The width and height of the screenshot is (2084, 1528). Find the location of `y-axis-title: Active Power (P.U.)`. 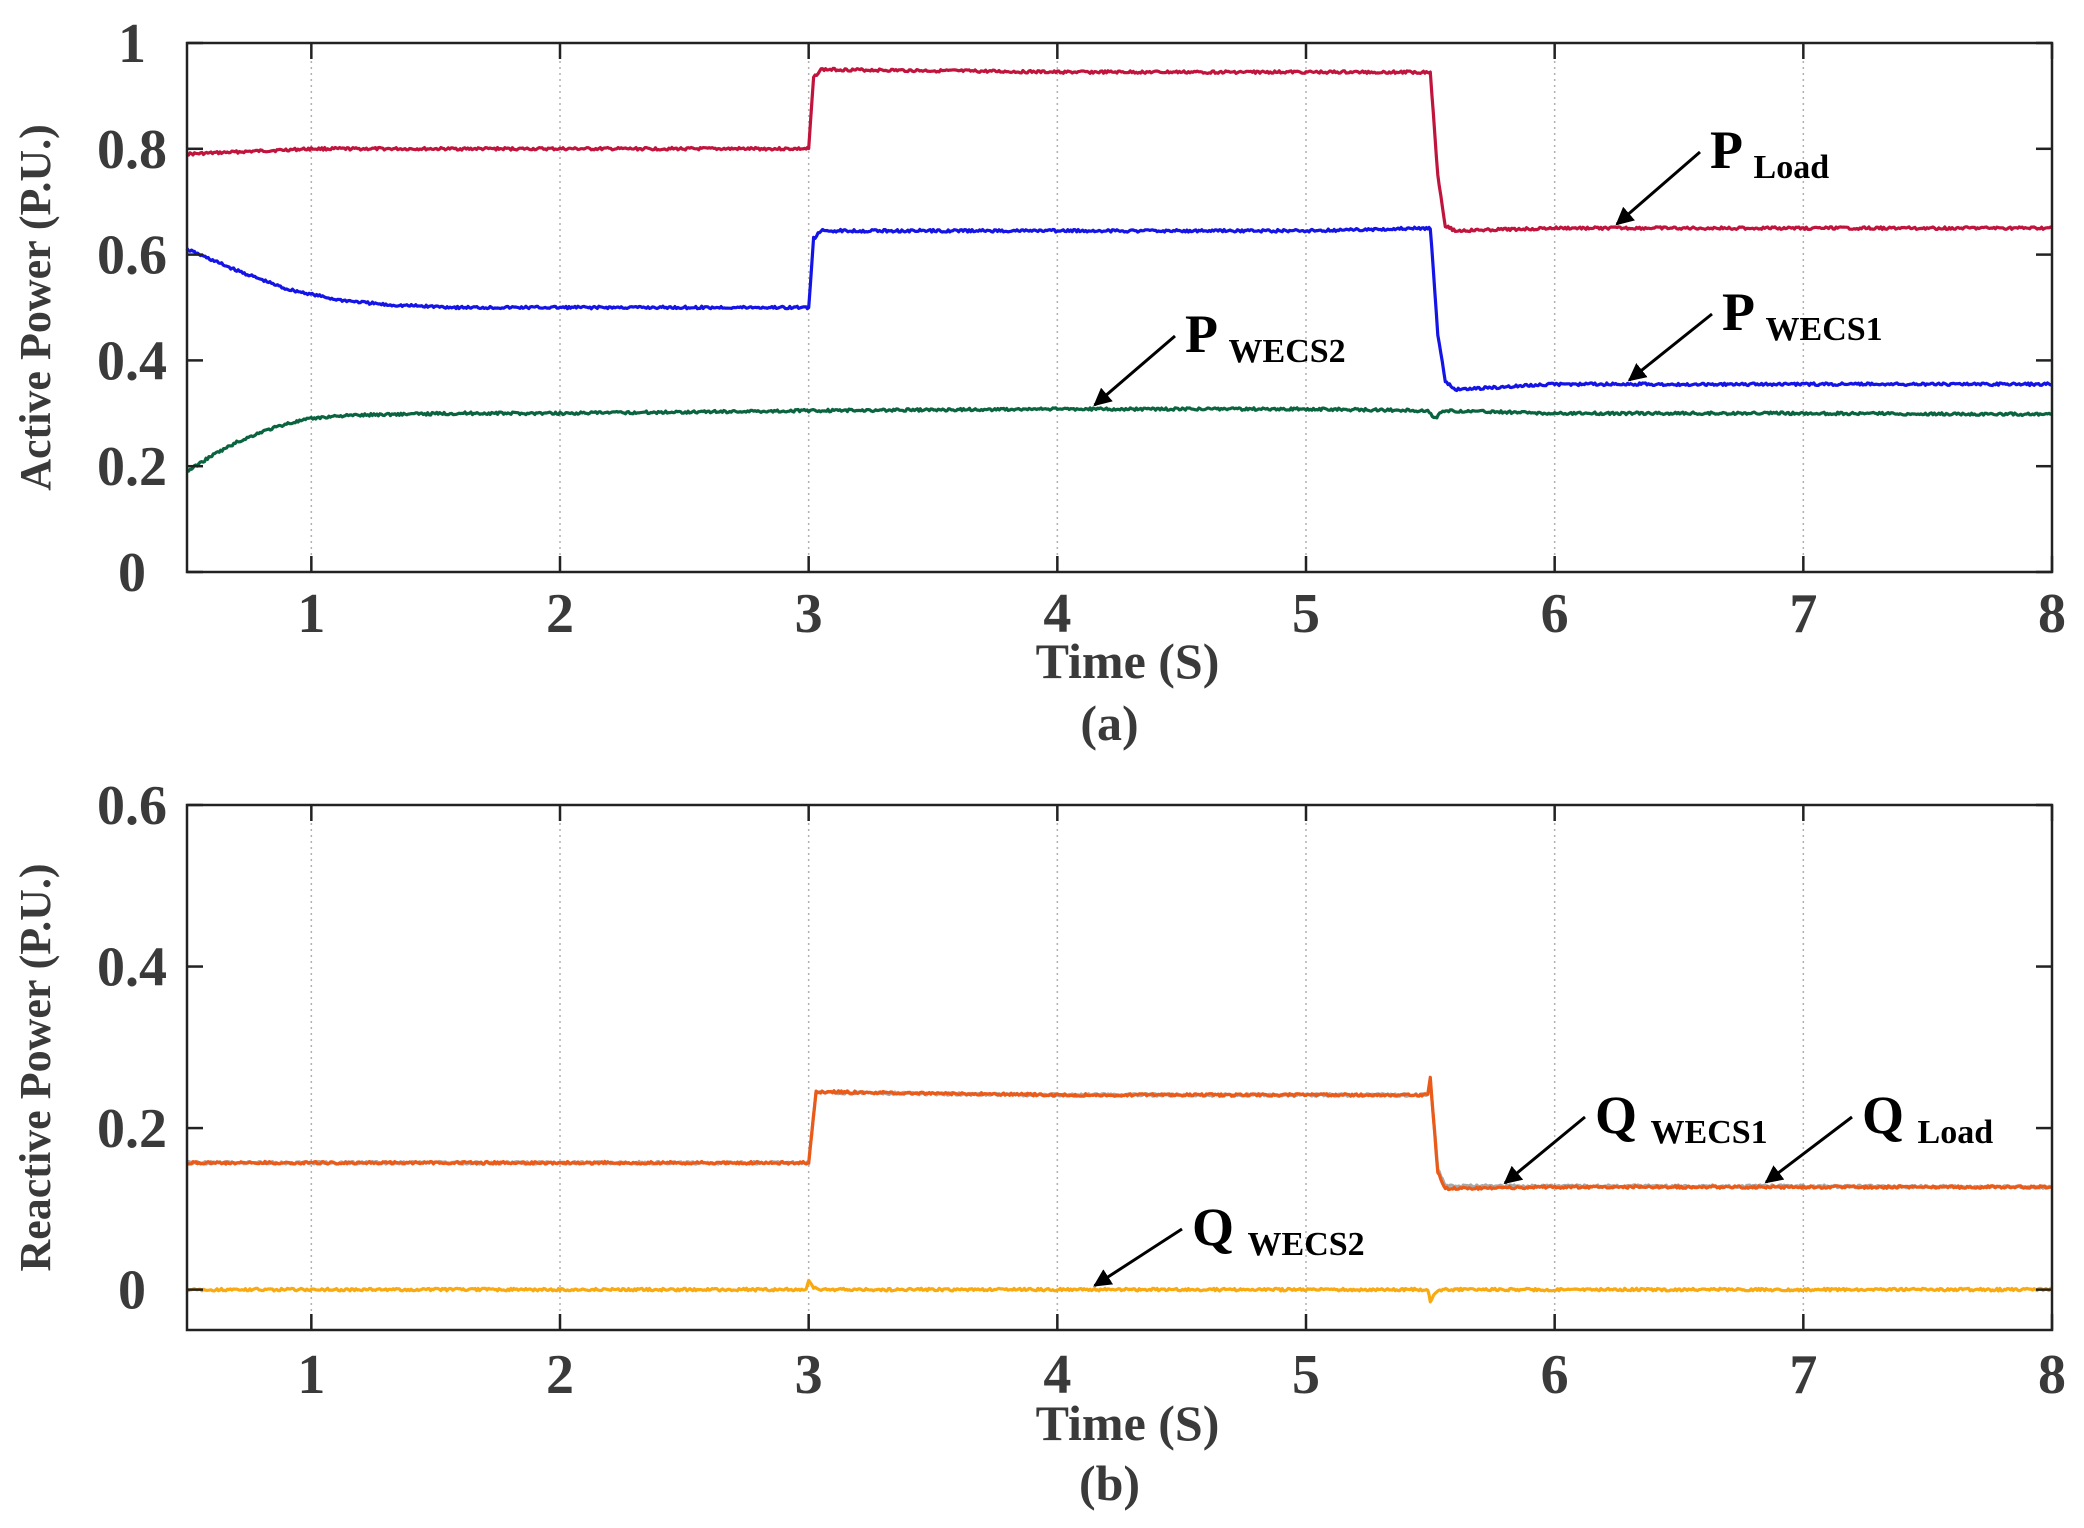

y-axis-title: Active Power (P.U.) is located at coordinates (35, 307).